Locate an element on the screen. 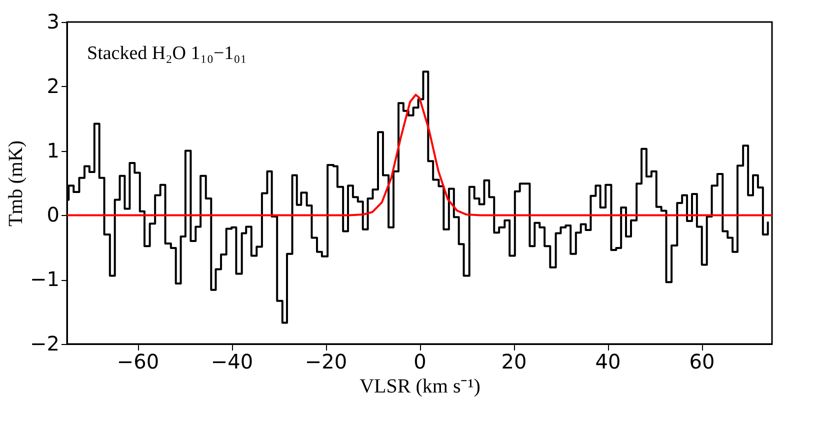  x-tick-label: 20 is located at coordinates (514, 362).